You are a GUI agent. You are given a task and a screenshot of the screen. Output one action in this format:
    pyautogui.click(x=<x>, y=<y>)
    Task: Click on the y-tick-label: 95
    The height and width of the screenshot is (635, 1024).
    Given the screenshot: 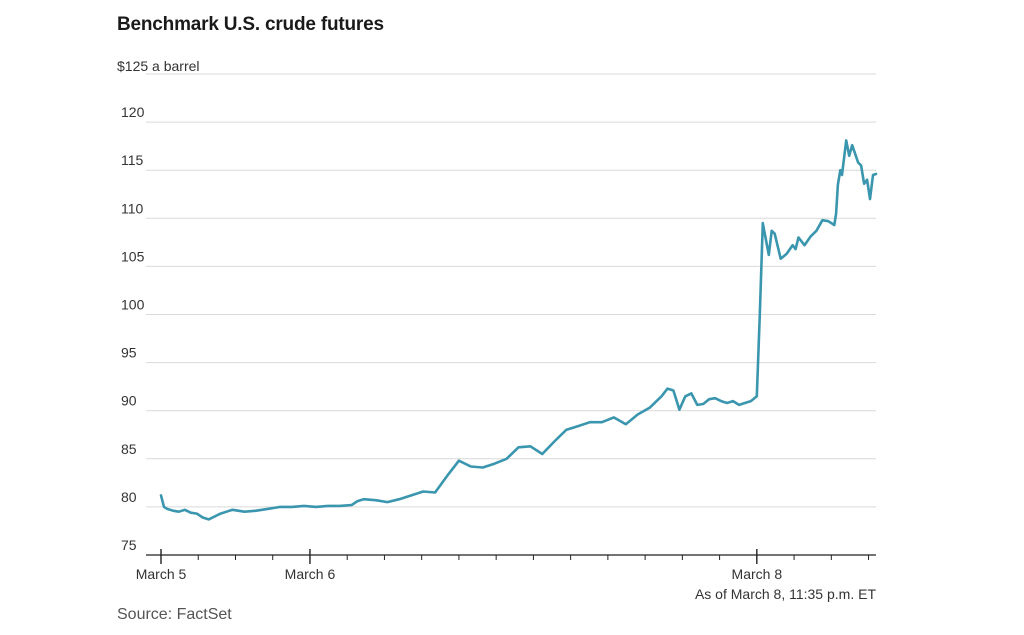 What is the action you would take?
    pyautogui.click(x=129, y=353)
    